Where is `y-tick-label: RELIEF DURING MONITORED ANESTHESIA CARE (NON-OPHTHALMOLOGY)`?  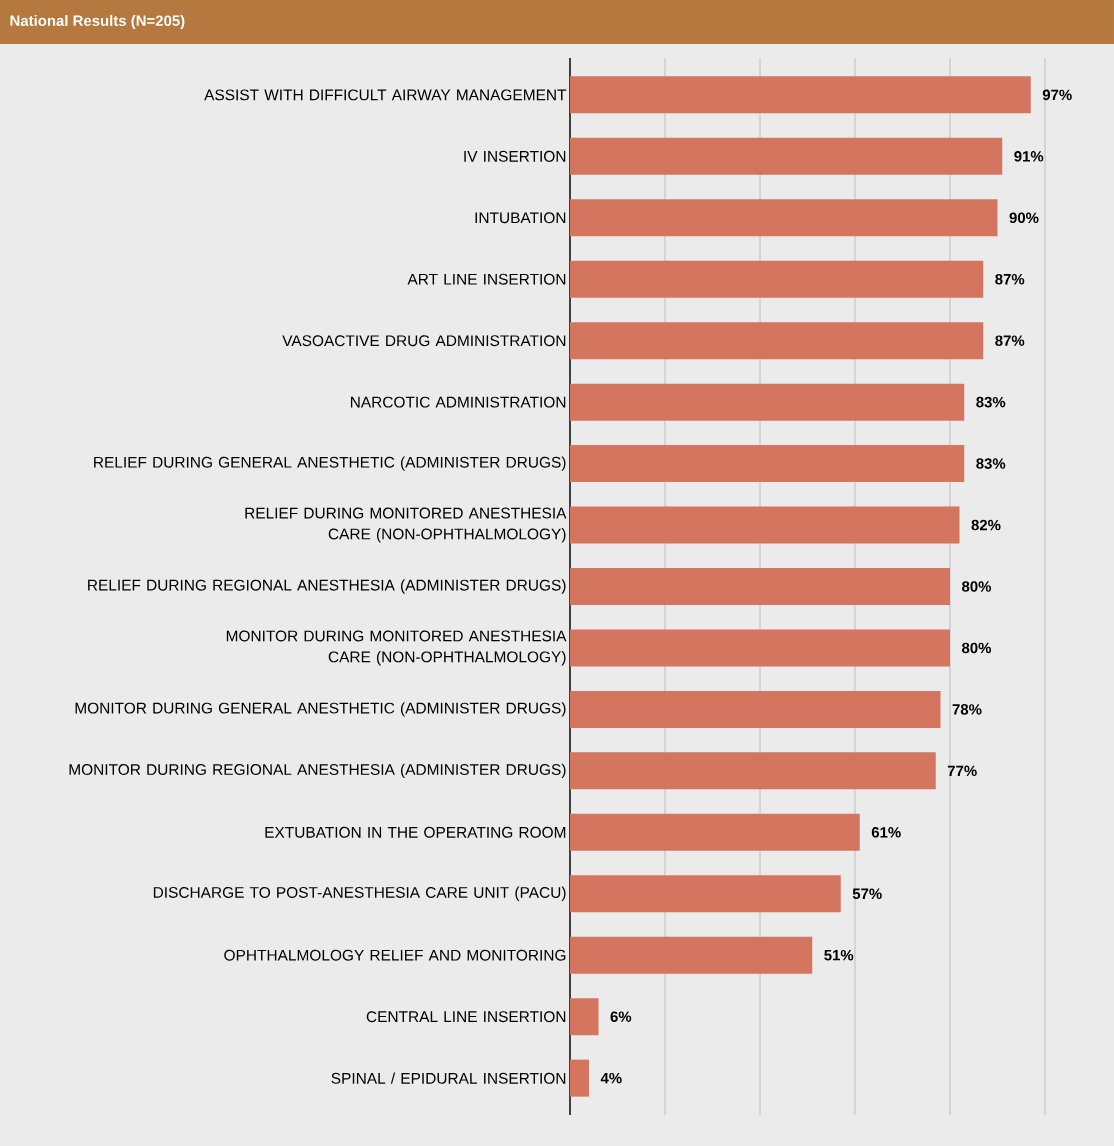
y-tick-label: RELIEF DURING MONITORED ANESTHESIA CARE (NON-OPHTHALMOLOGY) is located at coordinates (406, 525).